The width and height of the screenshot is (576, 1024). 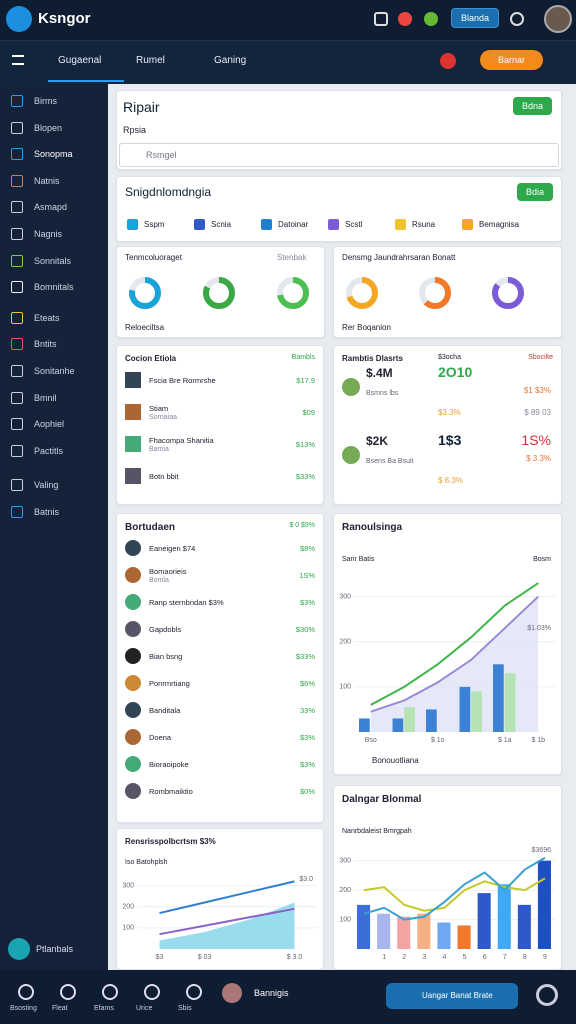 What do you see at coordinates (354, 224) in the screenshot?
I see `chip: Scstl` at bounding box center [354, 224].